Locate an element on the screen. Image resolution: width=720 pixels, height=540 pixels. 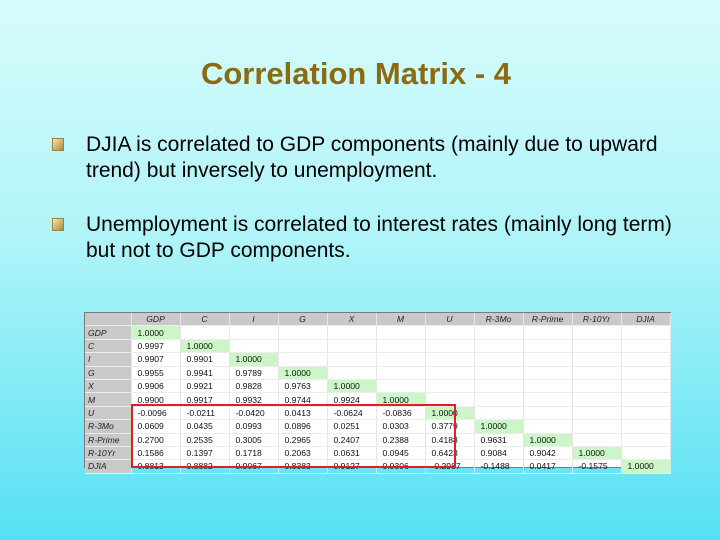
row-label: R-10Yr is located at coordinates (108, 453).